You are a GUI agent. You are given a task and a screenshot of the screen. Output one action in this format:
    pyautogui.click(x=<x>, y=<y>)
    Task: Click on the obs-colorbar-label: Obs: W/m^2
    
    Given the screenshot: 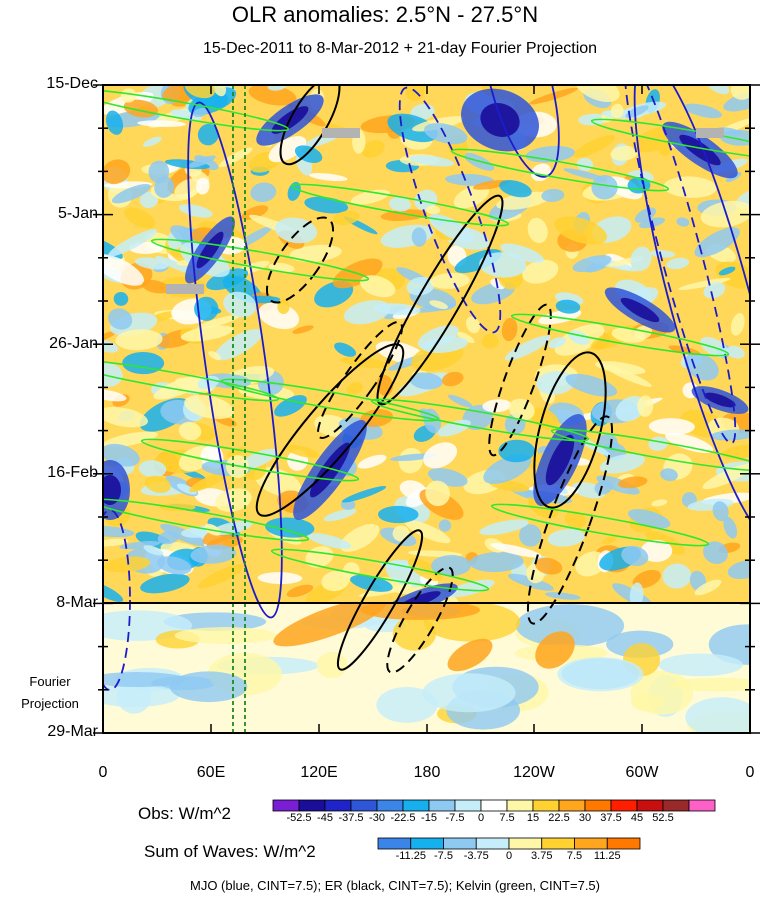 What is the action you would take?
    pyautogui.click(x=184, y=813)
    